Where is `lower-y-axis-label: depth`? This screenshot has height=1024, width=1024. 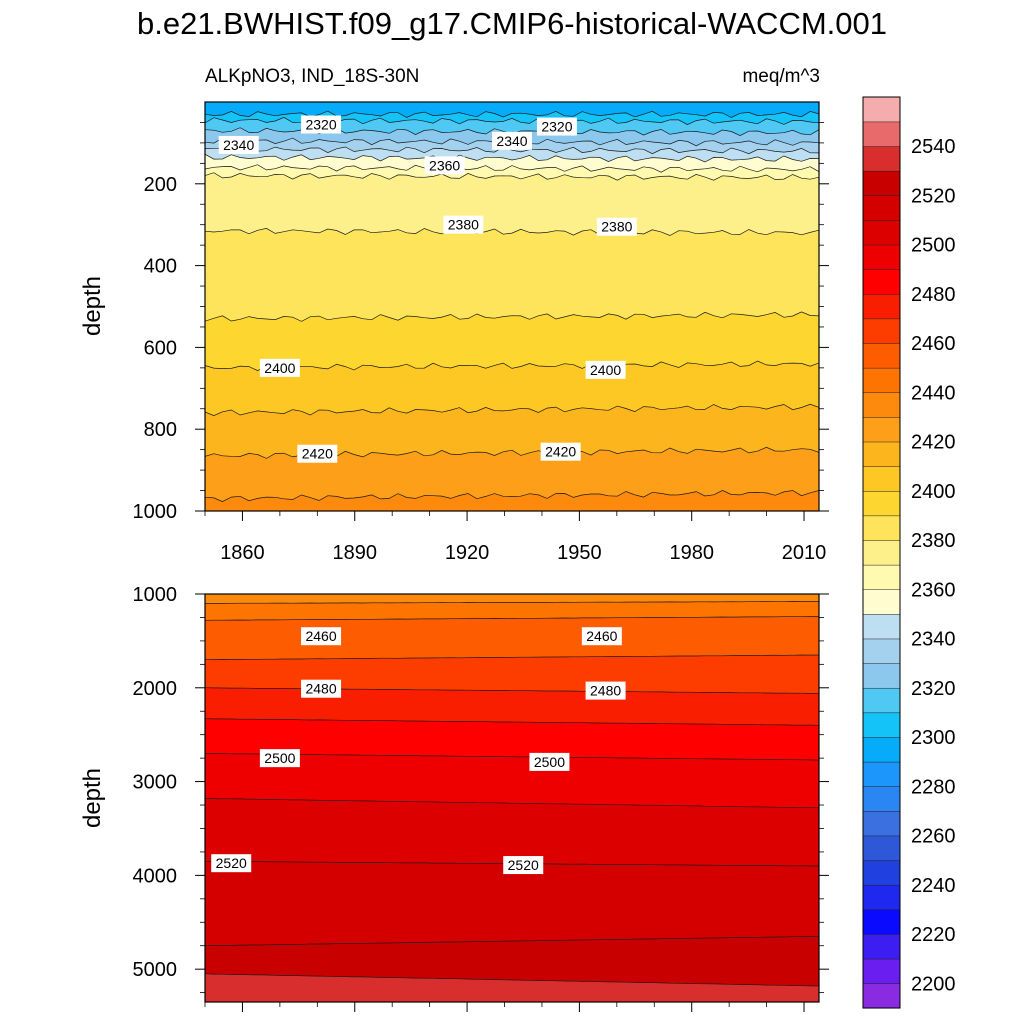
lower-y-axis-label: depth is located at coordinates (92, 798).